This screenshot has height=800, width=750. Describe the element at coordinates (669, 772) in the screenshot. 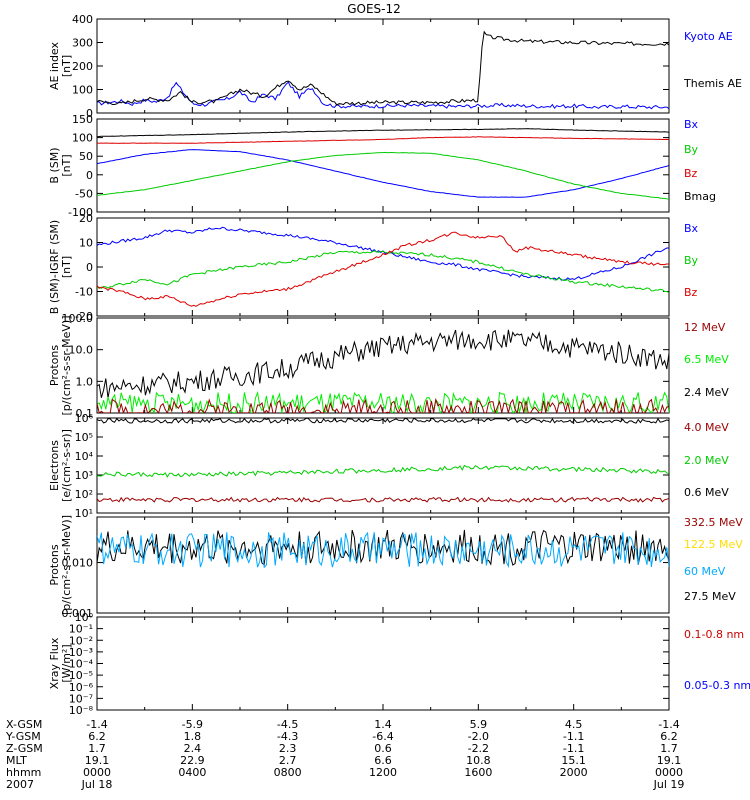

I see `ephemeris-value: 0000` at that location.